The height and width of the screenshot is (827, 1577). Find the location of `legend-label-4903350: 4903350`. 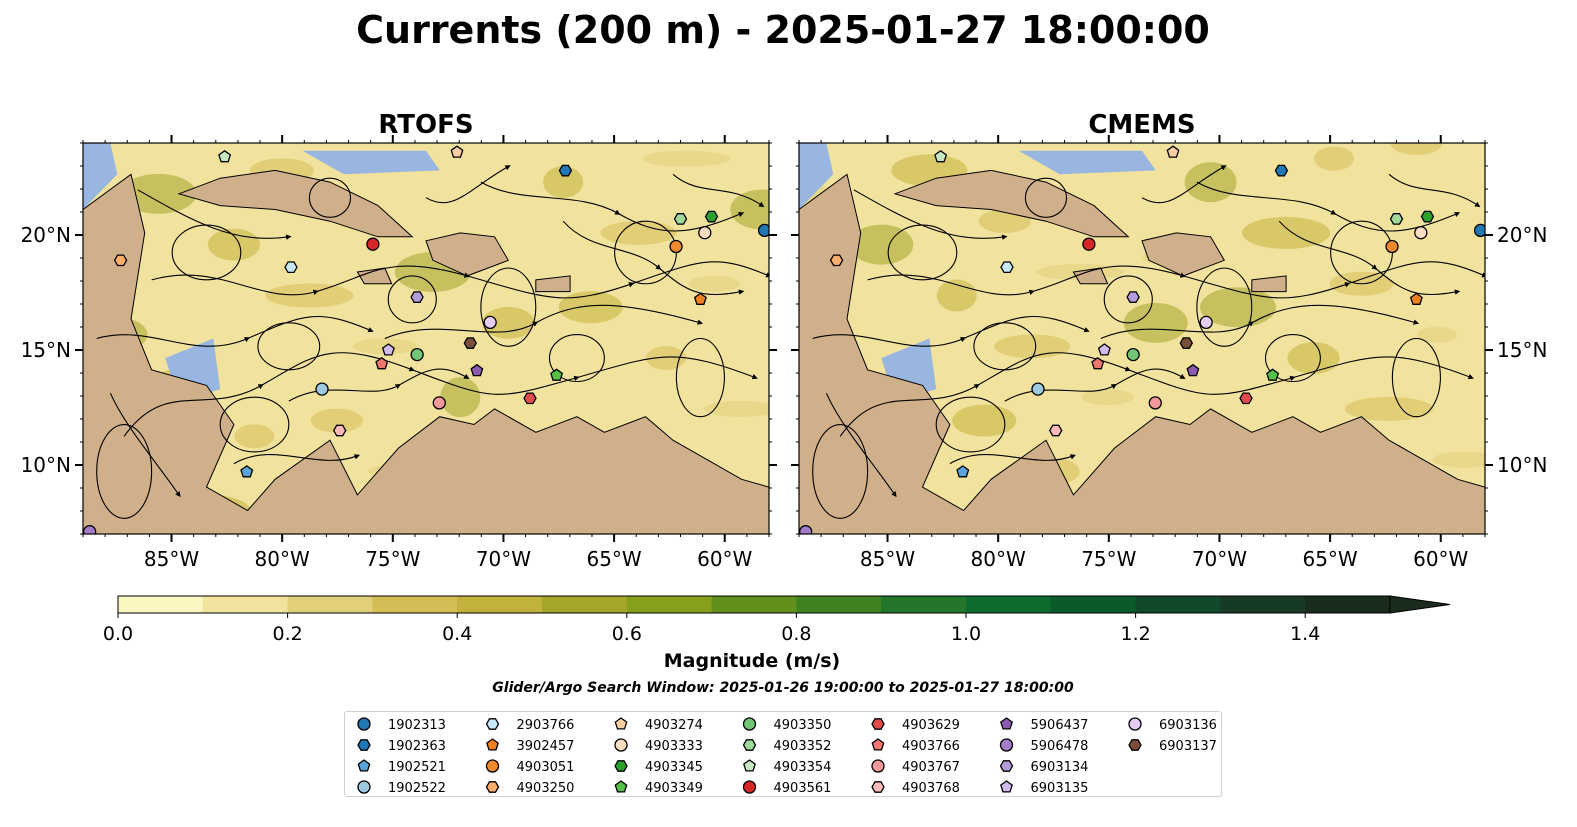

legend-label-4903350: 4903350 is located at coordinates (803, 725).